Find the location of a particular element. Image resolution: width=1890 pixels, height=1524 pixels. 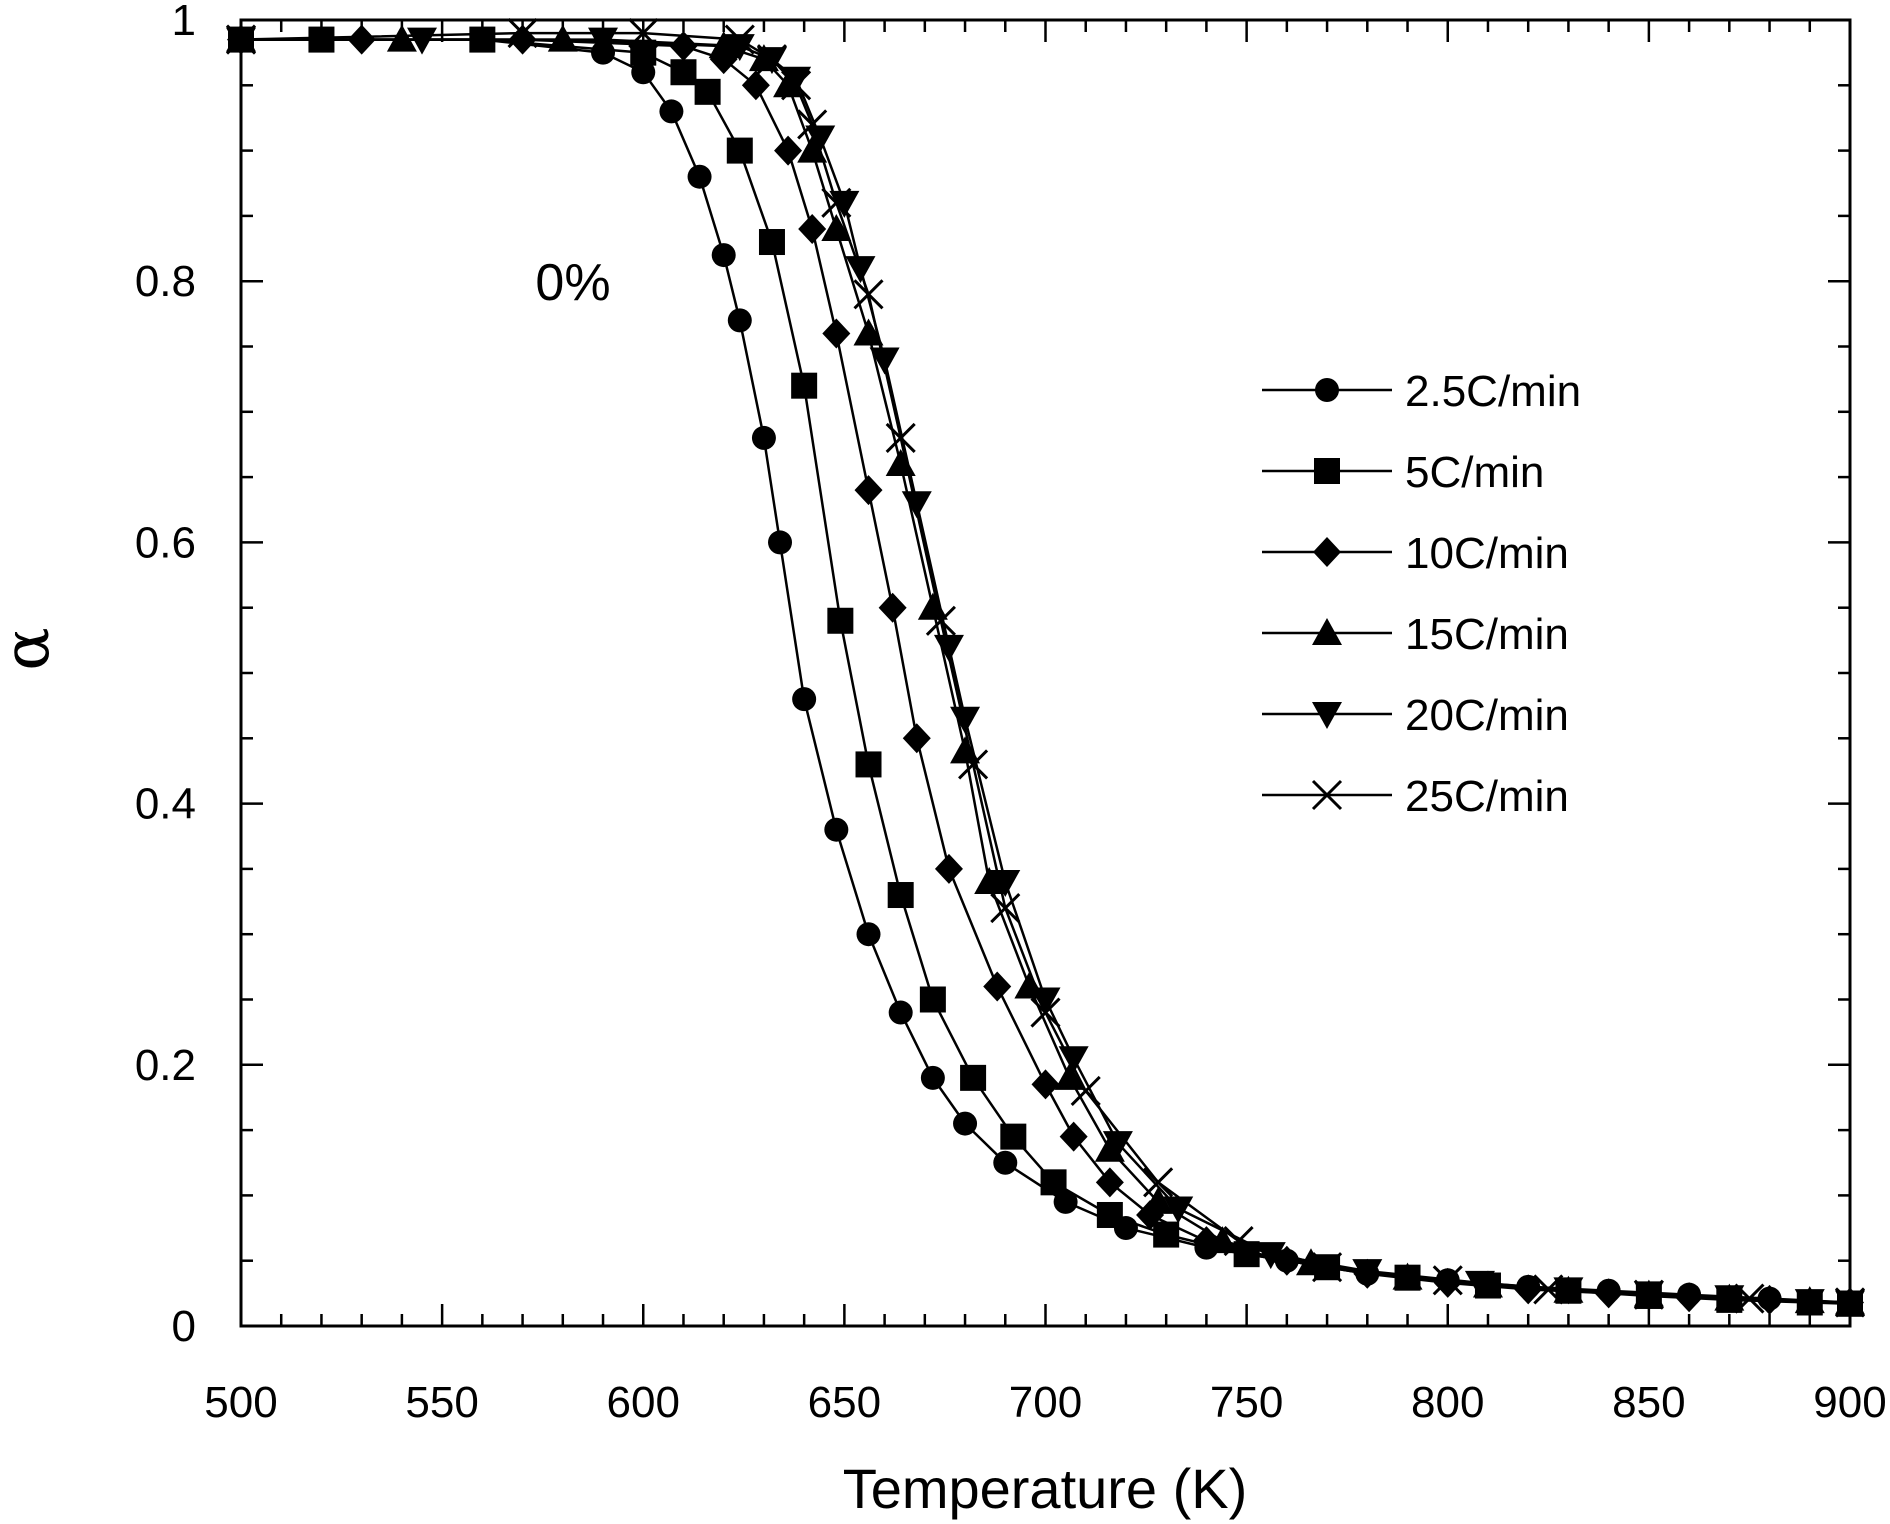

legend-label: 15C/min is located at coordinates (1487, 634).